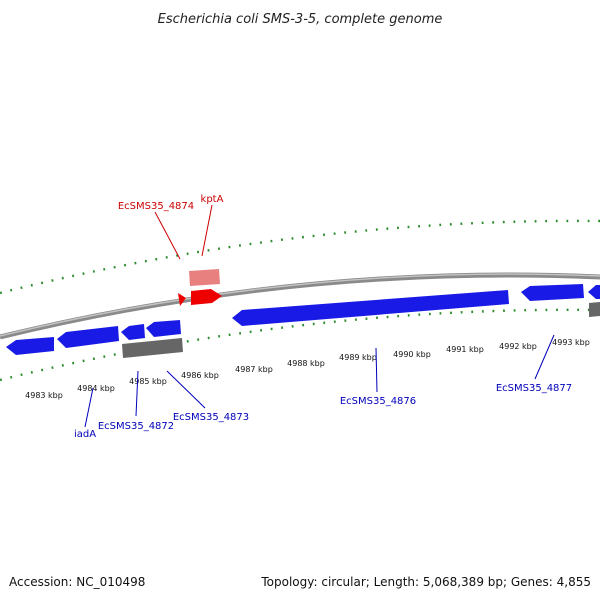  Describe the element at coordinates (412, 354) in the screenshot. I see `tick-label-4990: 4990 kbp` at that location.